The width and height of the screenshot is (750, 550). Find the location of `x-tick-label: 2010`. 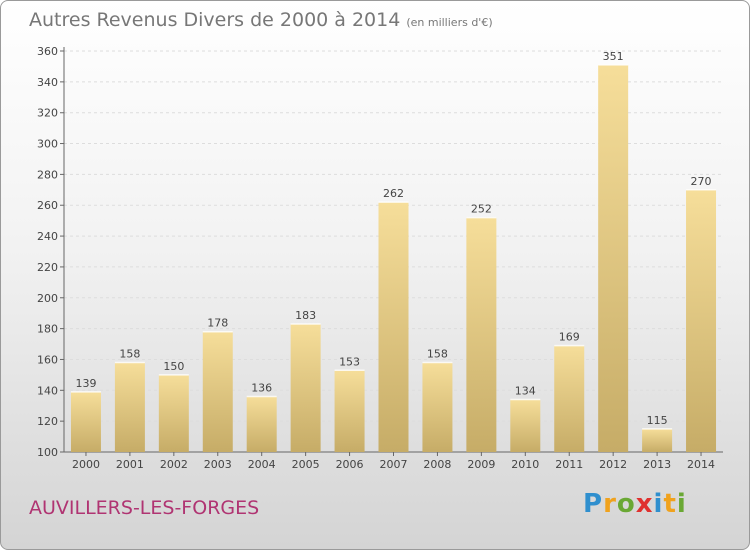

x-tick-label: 2010 is located at coordinates (525, 464).